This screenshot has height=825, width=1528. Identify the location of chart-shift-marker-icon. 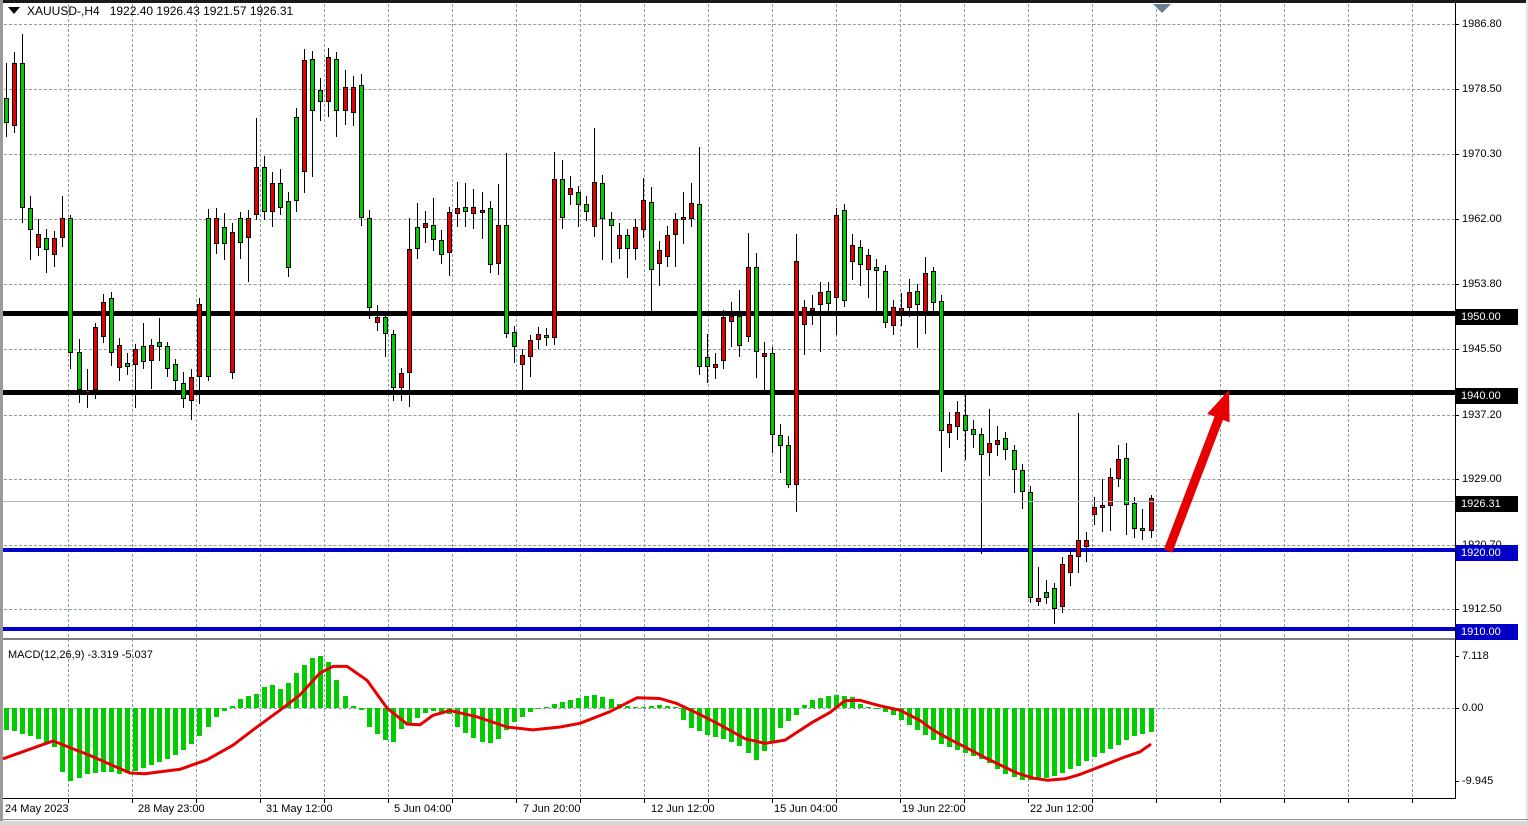
(1162, 8).